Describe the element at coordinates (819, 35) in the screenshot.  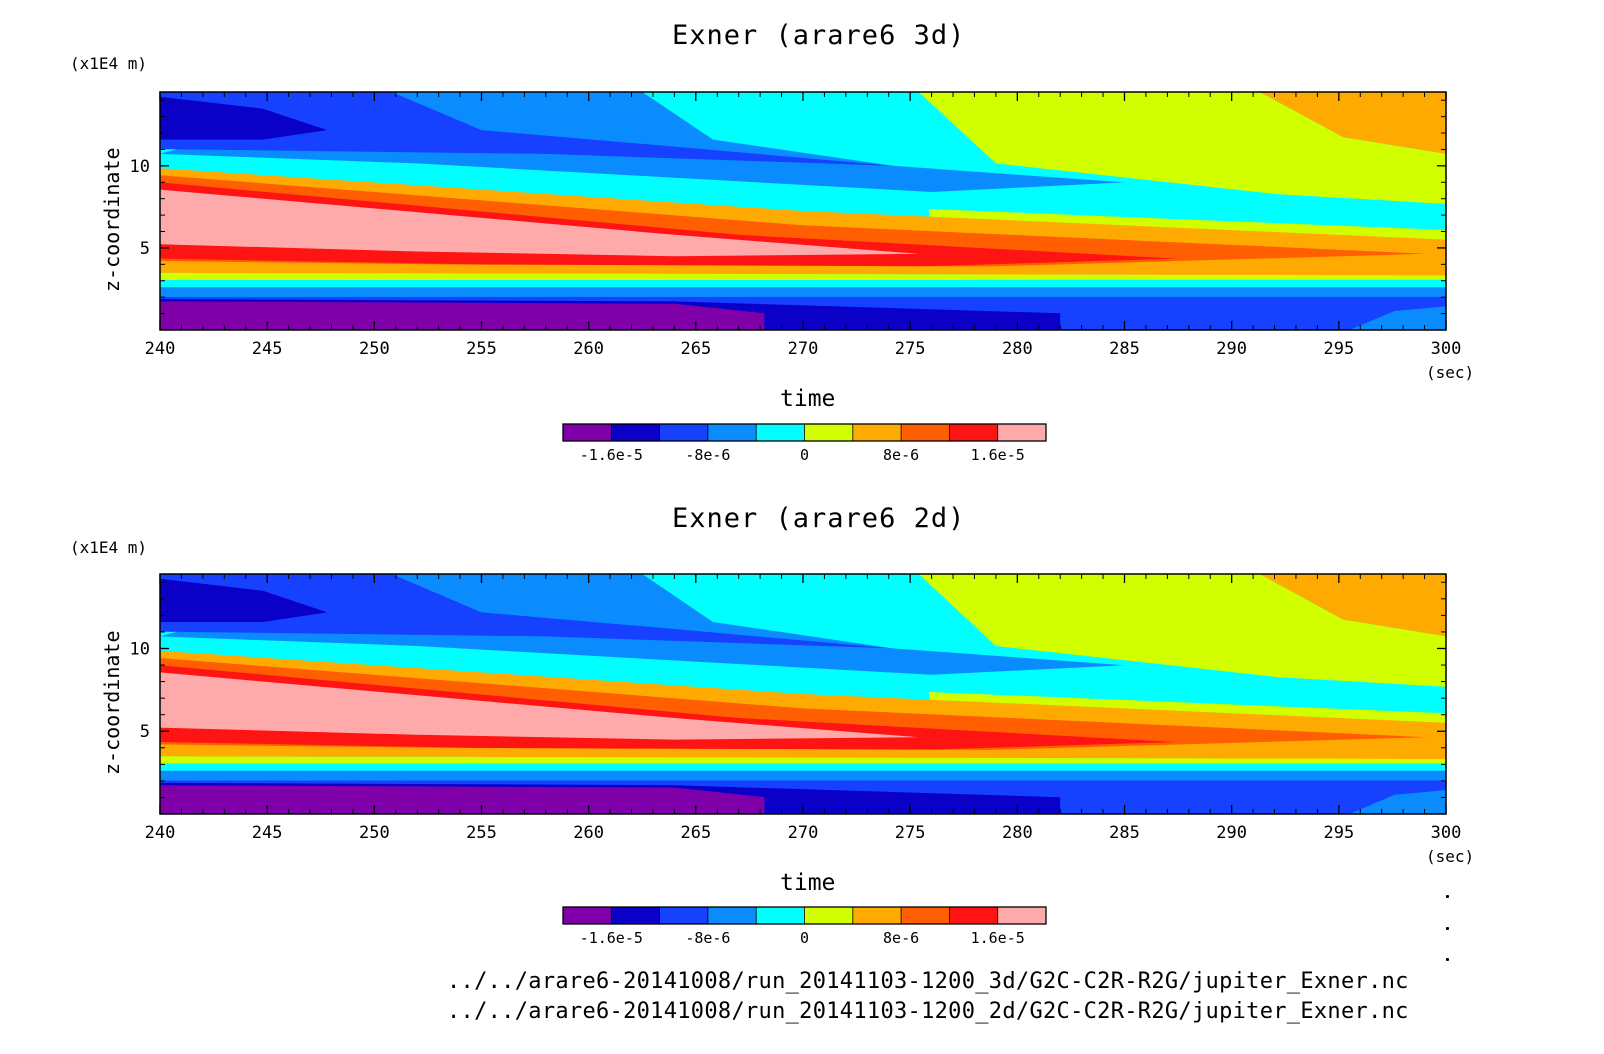
I see `chart-title: Exner (arare6 3d)` at that location.